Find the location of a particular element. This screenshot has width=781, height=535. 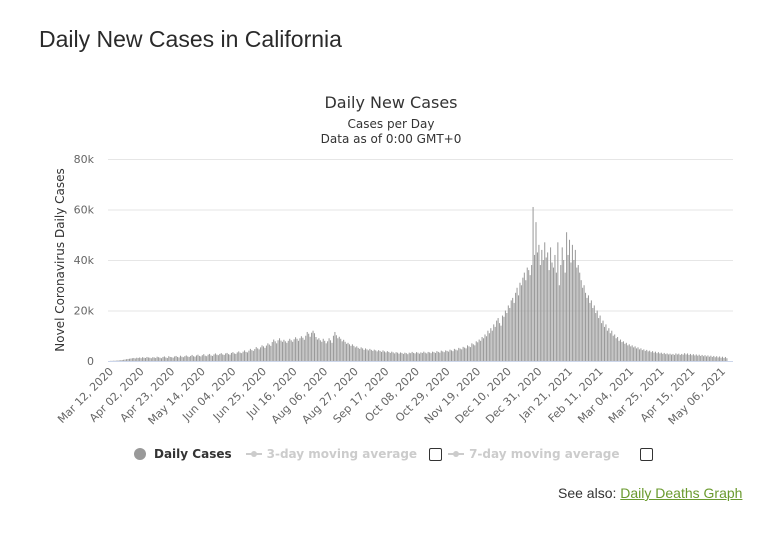

legend-7-day-average: 7-day moving average is located at coordinates (534, 454).